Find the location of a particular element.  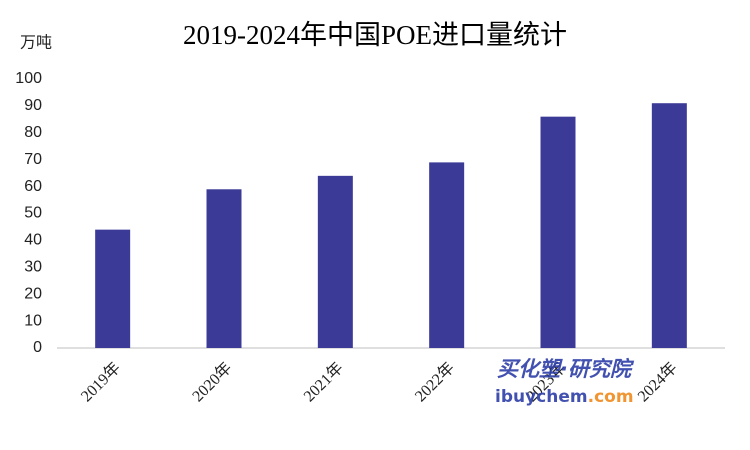

y-tick-label: 10 is located at coordinates (33, 320).